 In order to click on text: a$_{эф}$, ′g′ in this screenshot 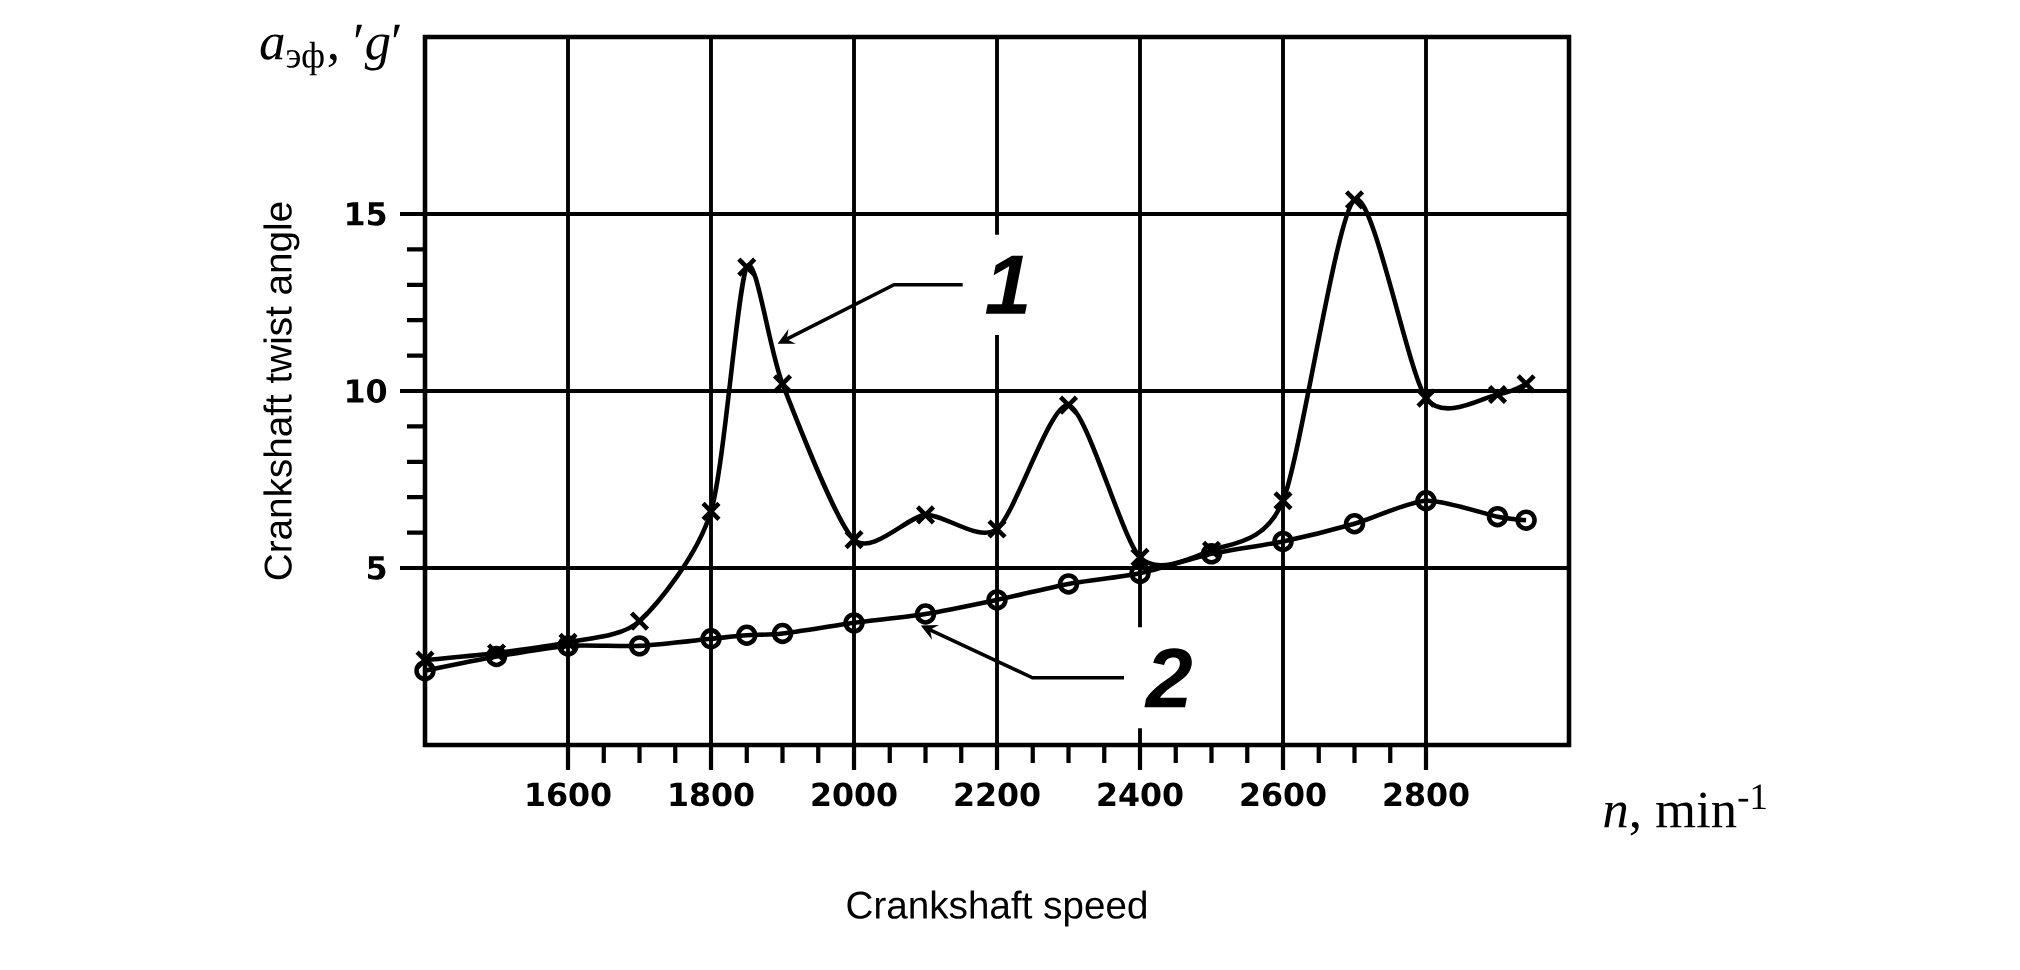, I will do `click(330, 50)`.